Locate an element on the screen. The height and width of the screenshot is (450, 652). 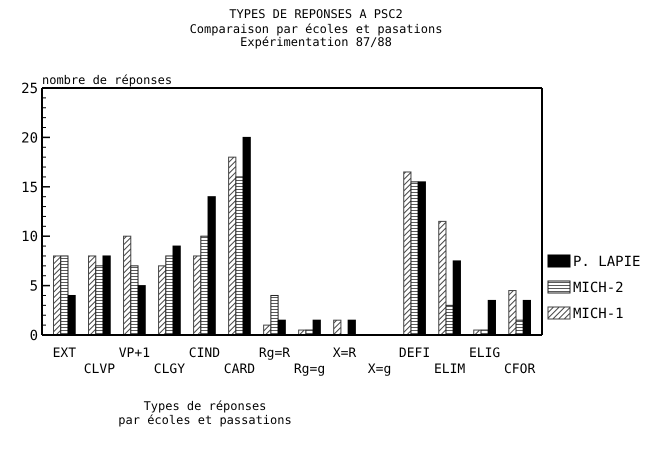
y-tick-label: 0 is located at coordinates (34, 336).